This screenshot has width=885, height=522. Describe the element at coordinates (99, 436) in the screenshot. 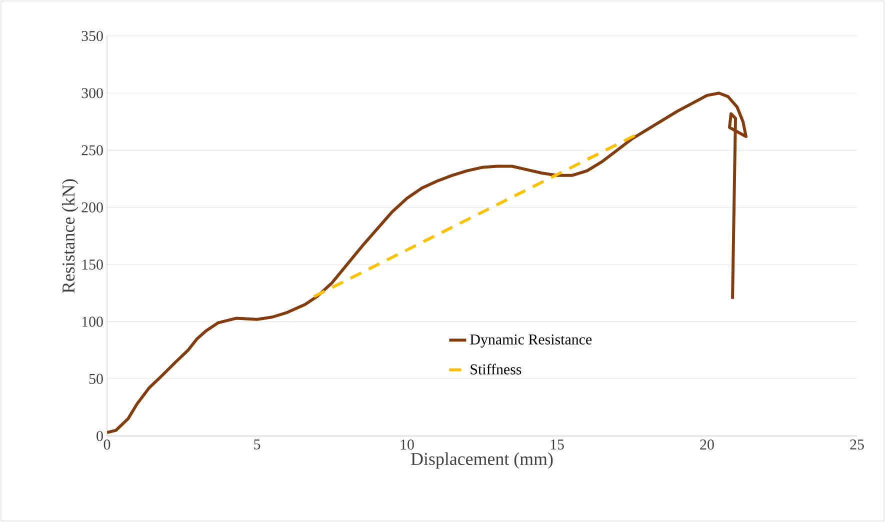

I see `y-tick-label: 0` at that location.